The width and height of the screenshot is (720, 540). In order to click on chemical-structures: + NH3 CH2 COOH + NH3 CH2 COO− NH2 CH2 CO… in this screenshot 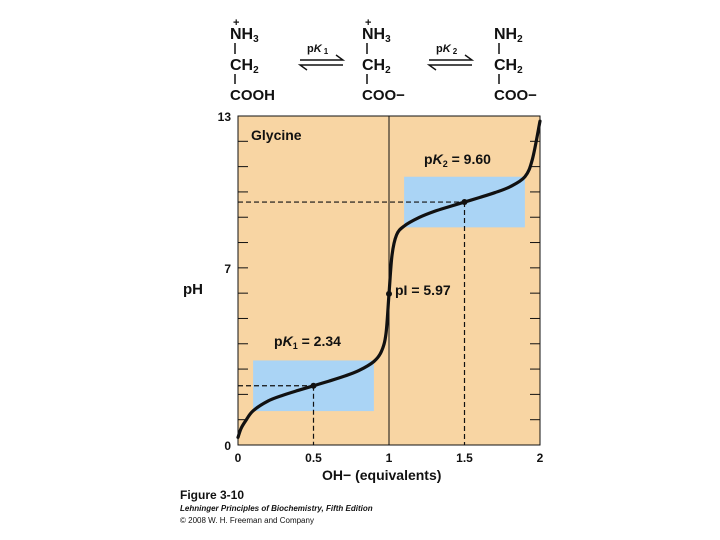, I will do `click(383, 60)`.